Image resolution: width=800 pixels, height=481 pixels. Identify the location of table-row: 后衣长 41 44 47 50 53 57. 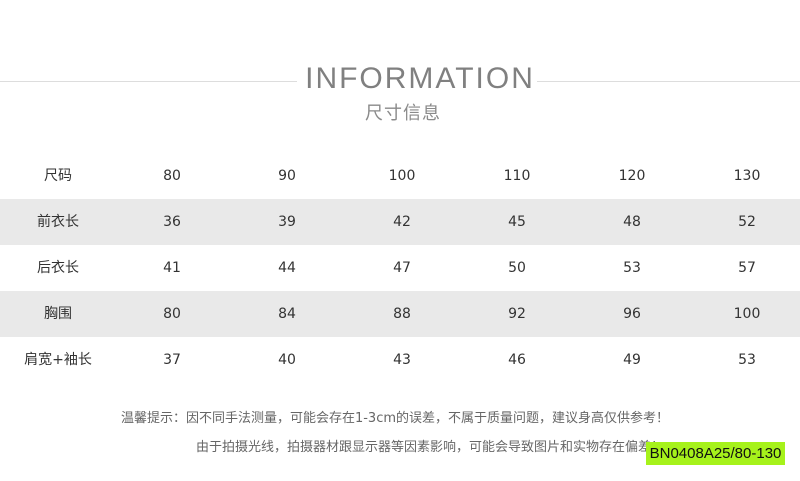
(400, 268).